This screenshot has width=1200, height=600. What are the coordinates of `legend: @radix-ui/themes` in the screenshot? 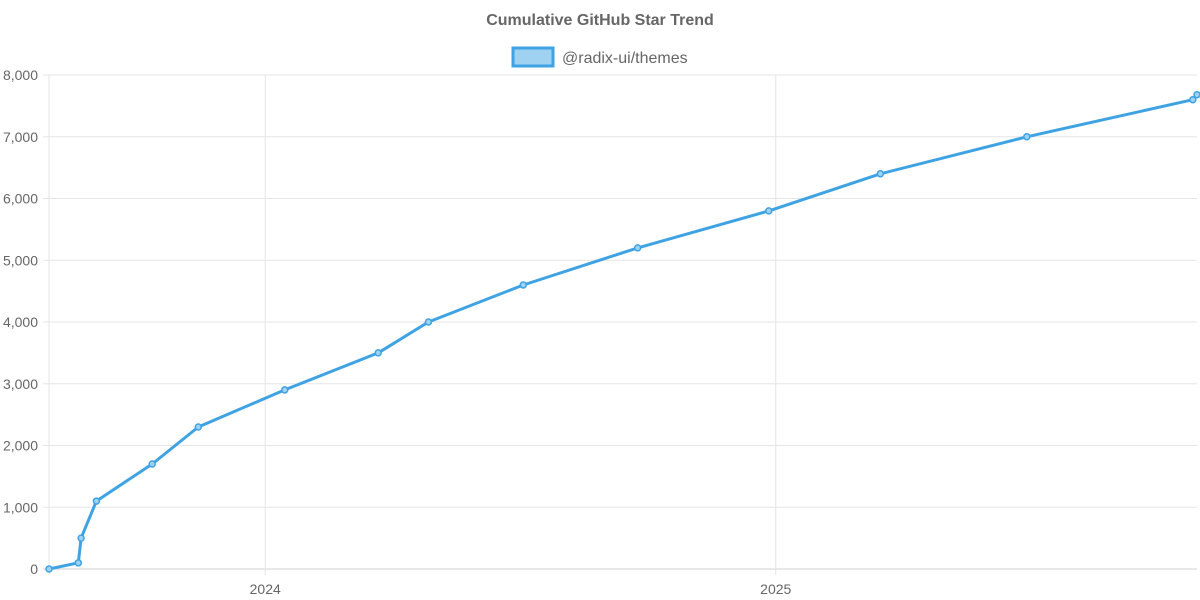 It's located at (599, 57).